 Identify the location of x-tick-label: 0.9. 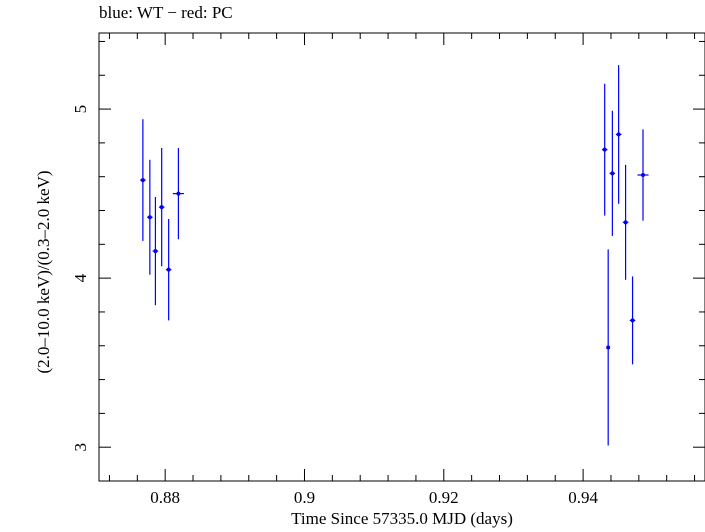
(304, 497).